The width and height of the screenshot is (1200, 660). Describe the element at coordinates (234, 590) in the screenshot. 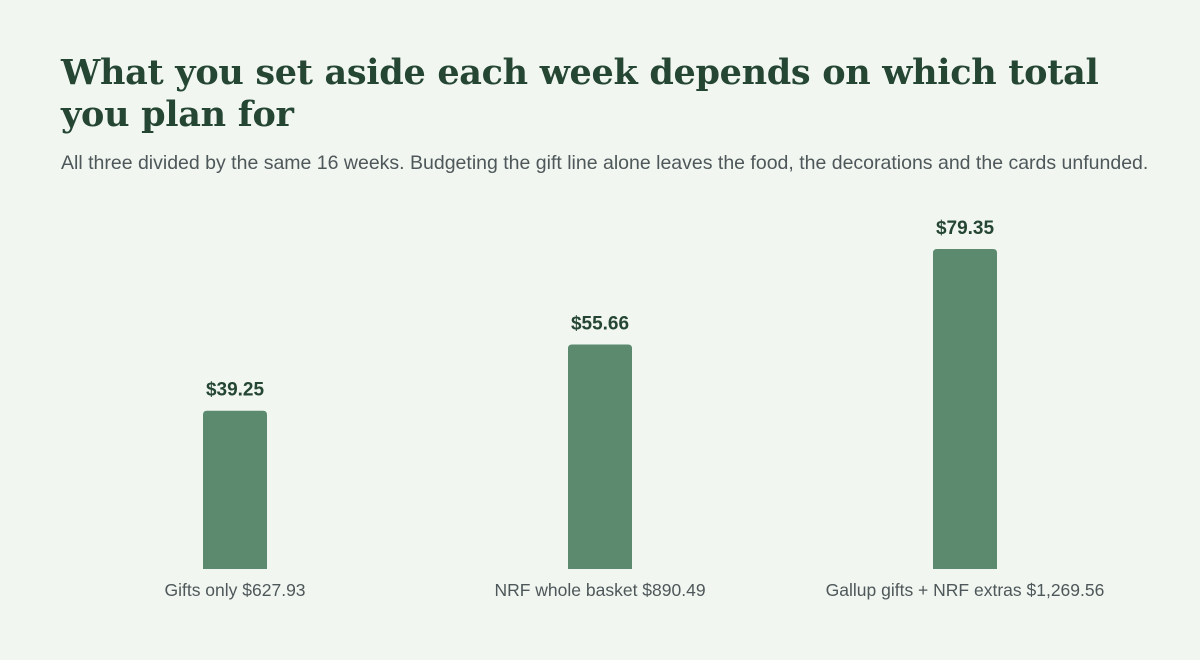

I see `category-label: Gifts only $627.93` at that location.